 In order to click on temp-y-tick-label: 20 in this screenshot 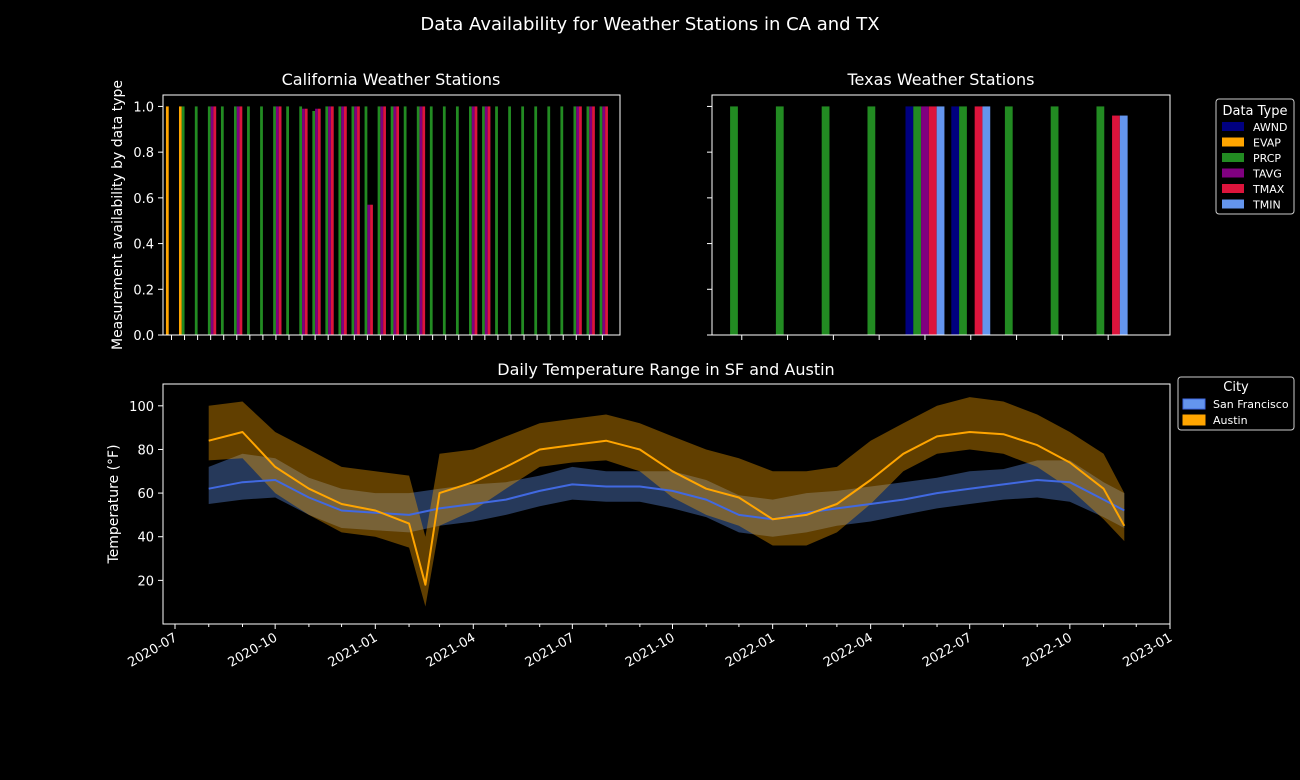, I will do `click(145, 581)`.